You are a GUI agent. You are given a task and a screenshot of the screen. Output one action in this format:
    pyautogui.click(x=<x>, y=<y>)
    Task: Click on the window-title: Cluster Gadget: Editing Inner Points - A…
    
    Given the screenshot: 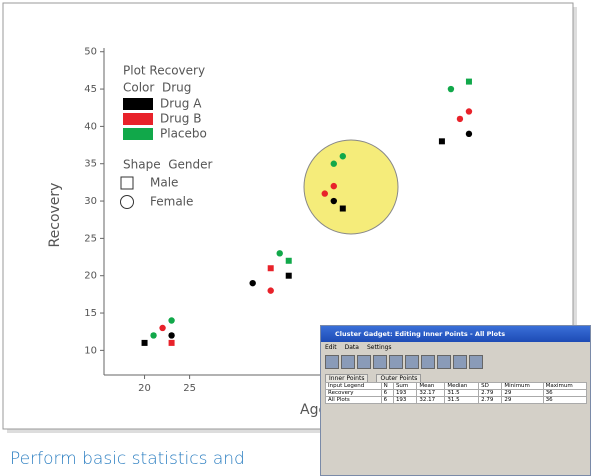 What is the action you would take?
    pyautogui.click(x=455, y=334)
    